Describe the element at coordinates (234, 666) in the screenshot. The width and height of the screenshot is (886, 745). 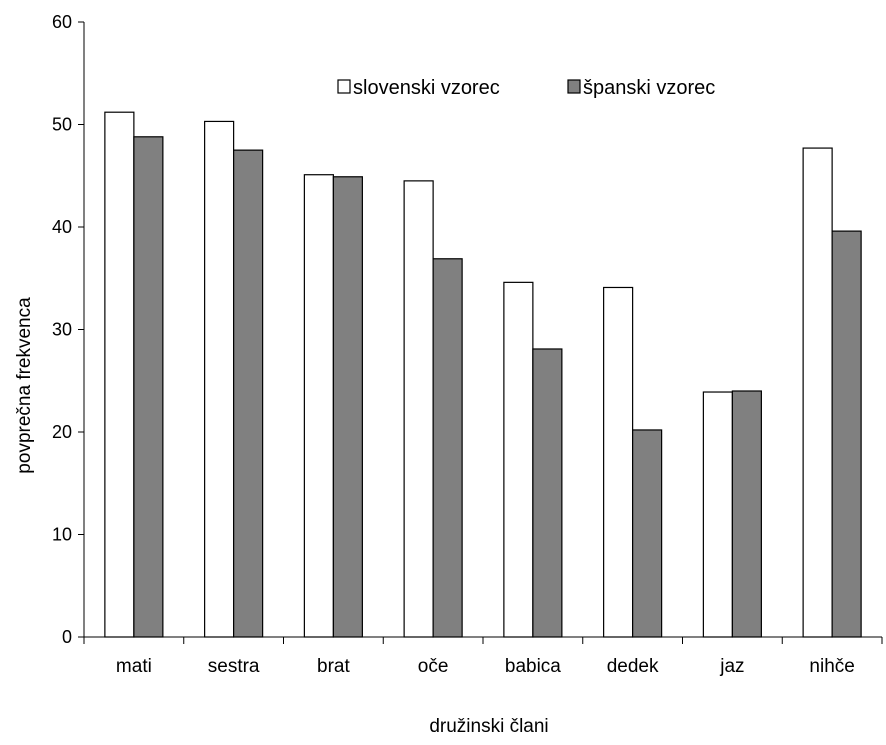
I see `x-category-label: sestra` at that location.